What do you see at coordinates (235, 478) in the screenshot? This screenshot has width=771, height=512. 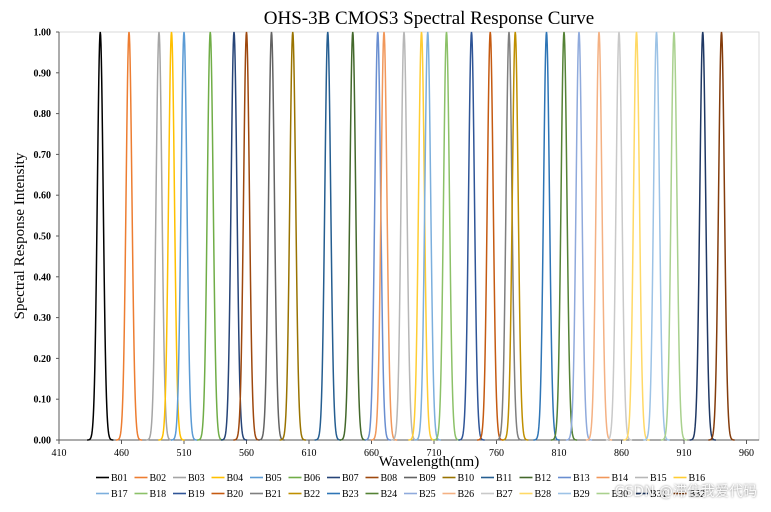 I see `legend-label: B04` at bounding box center [235, 478].